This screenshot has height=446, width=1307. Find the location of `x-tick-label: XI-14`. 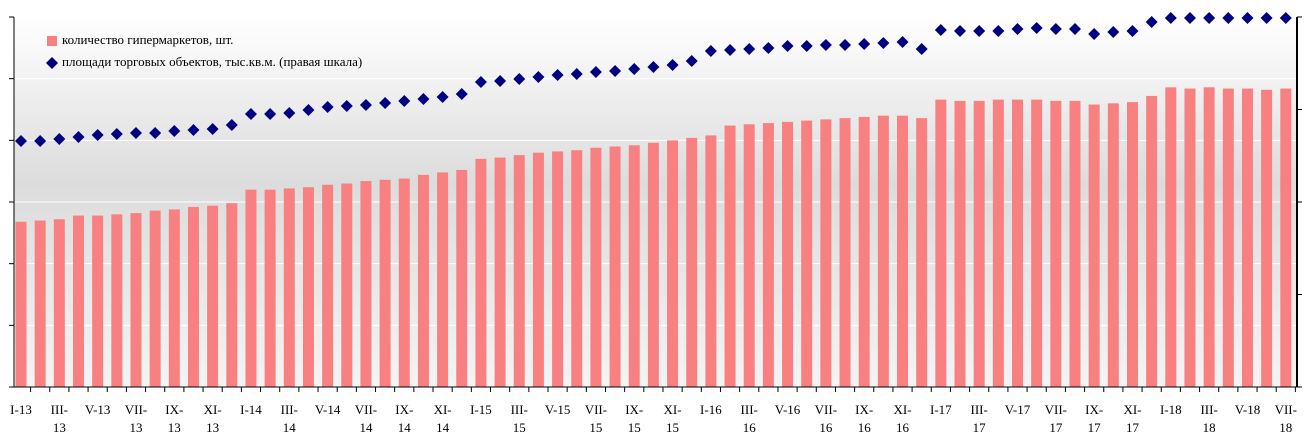

x-tick-label: XI-14 is located at coordinates (443, 418).